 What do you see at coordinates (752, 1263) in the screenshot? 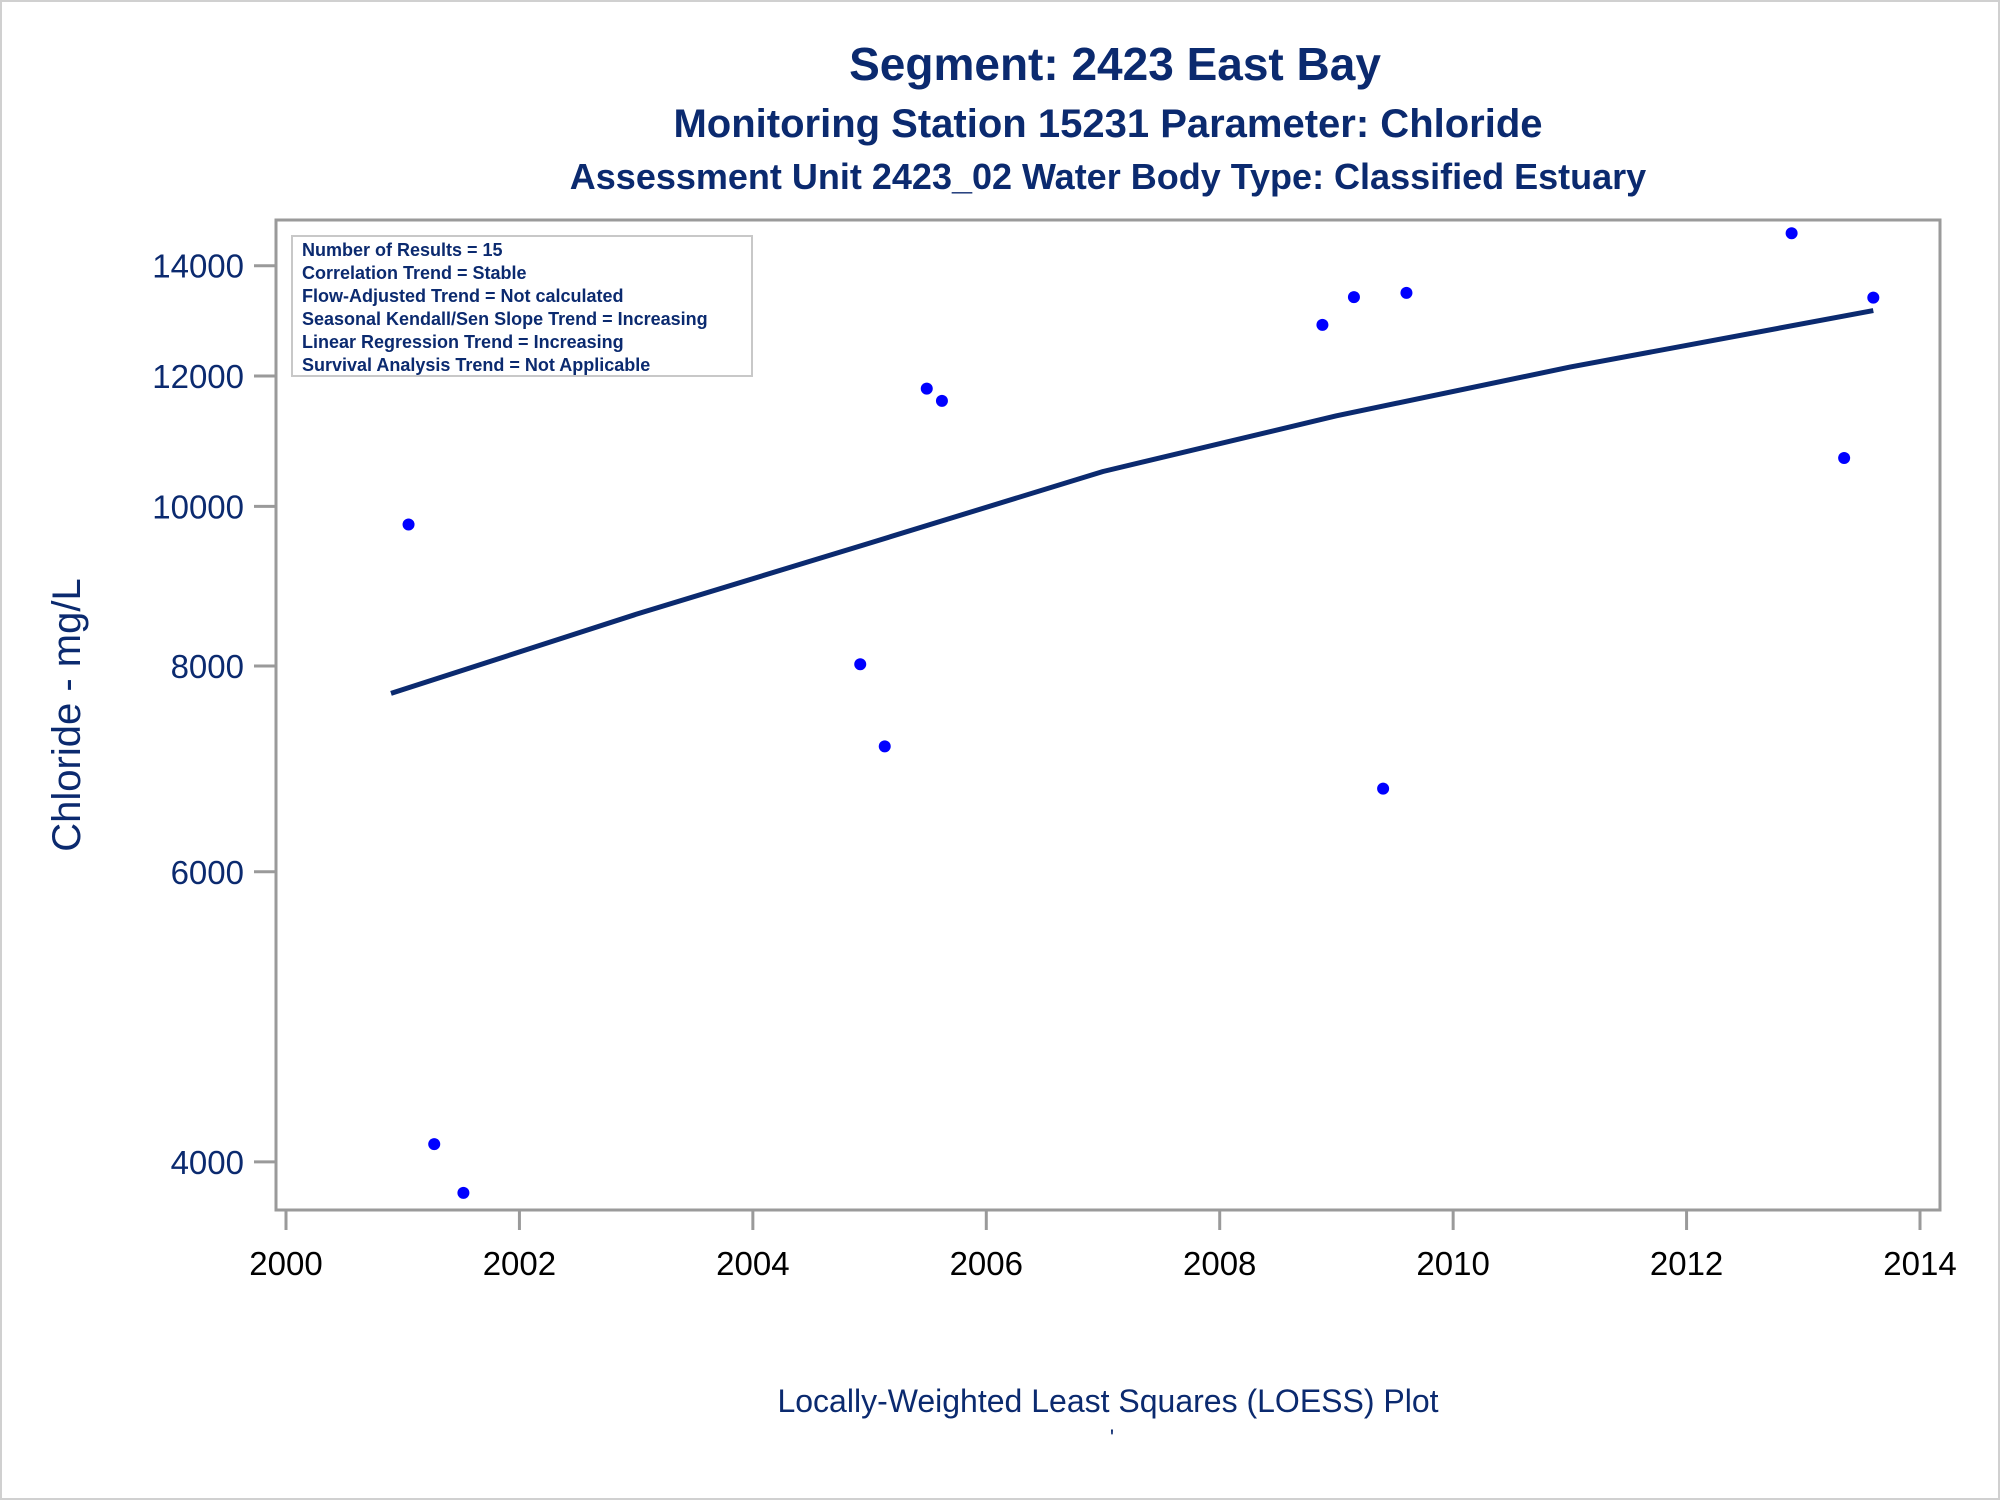
I see `x-tick-label: 2004` at bounding box center [752, 1263].